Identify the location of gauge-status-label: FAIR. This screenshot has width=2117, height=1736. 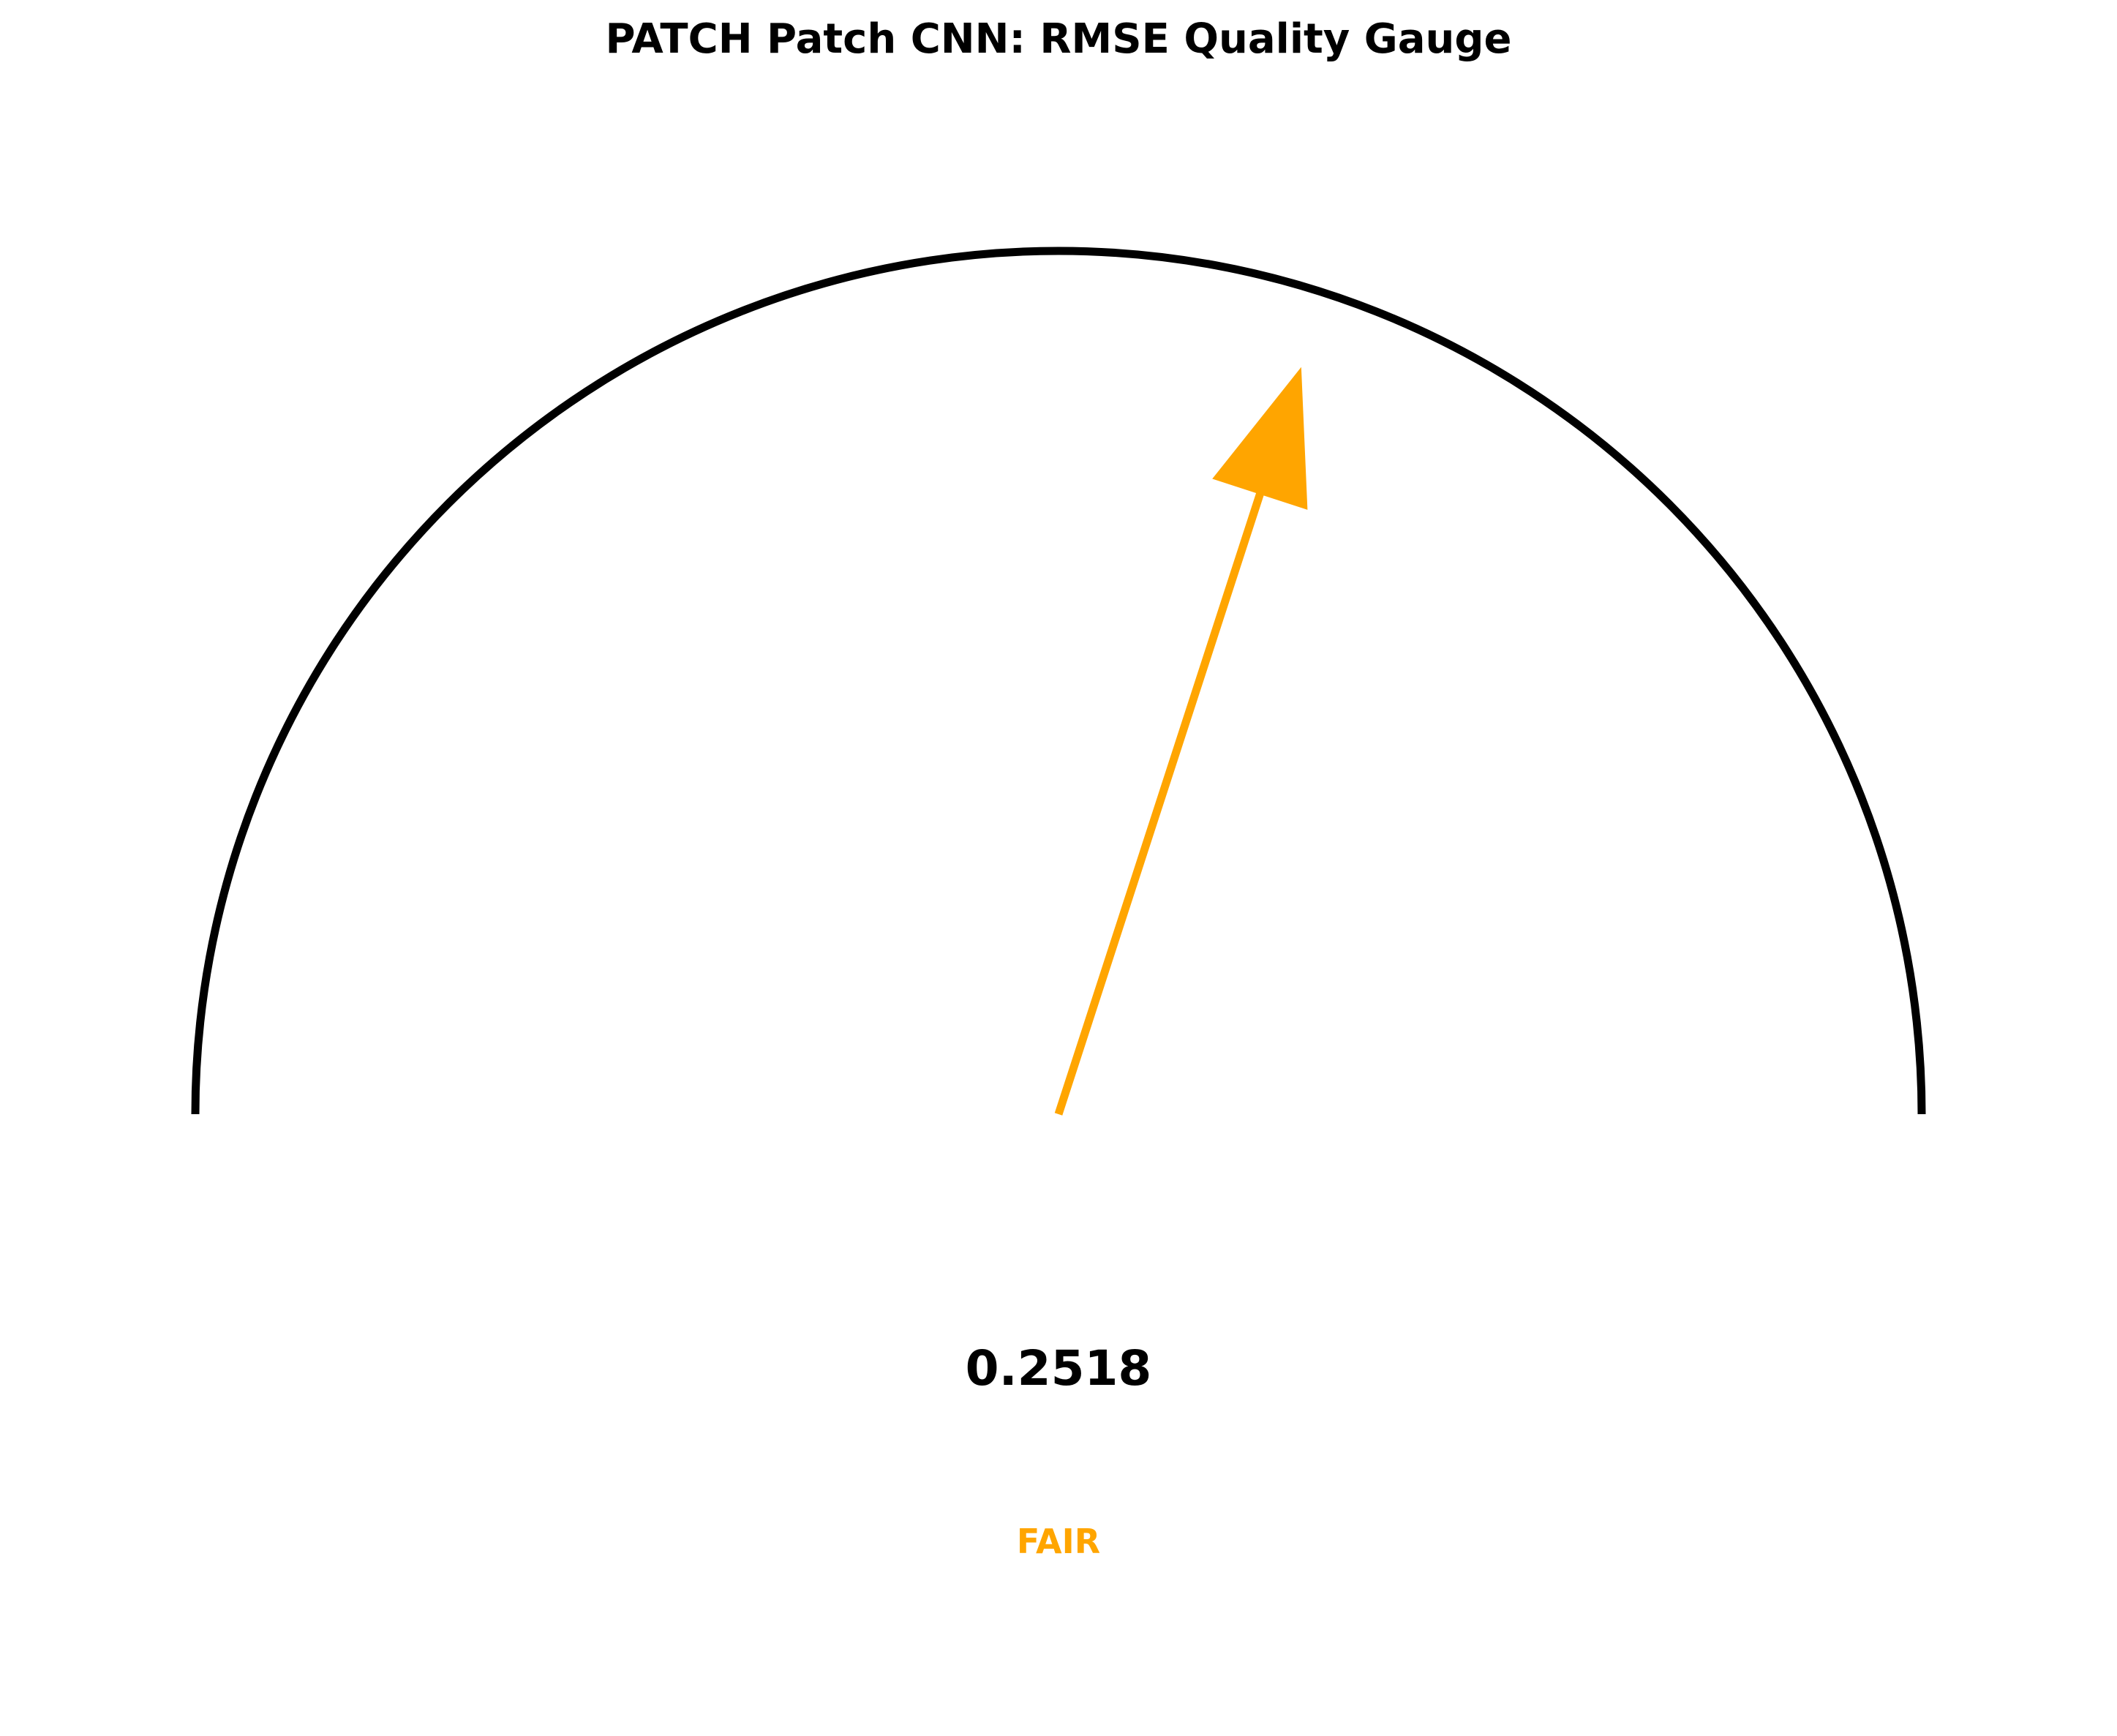
(1058, 1541).